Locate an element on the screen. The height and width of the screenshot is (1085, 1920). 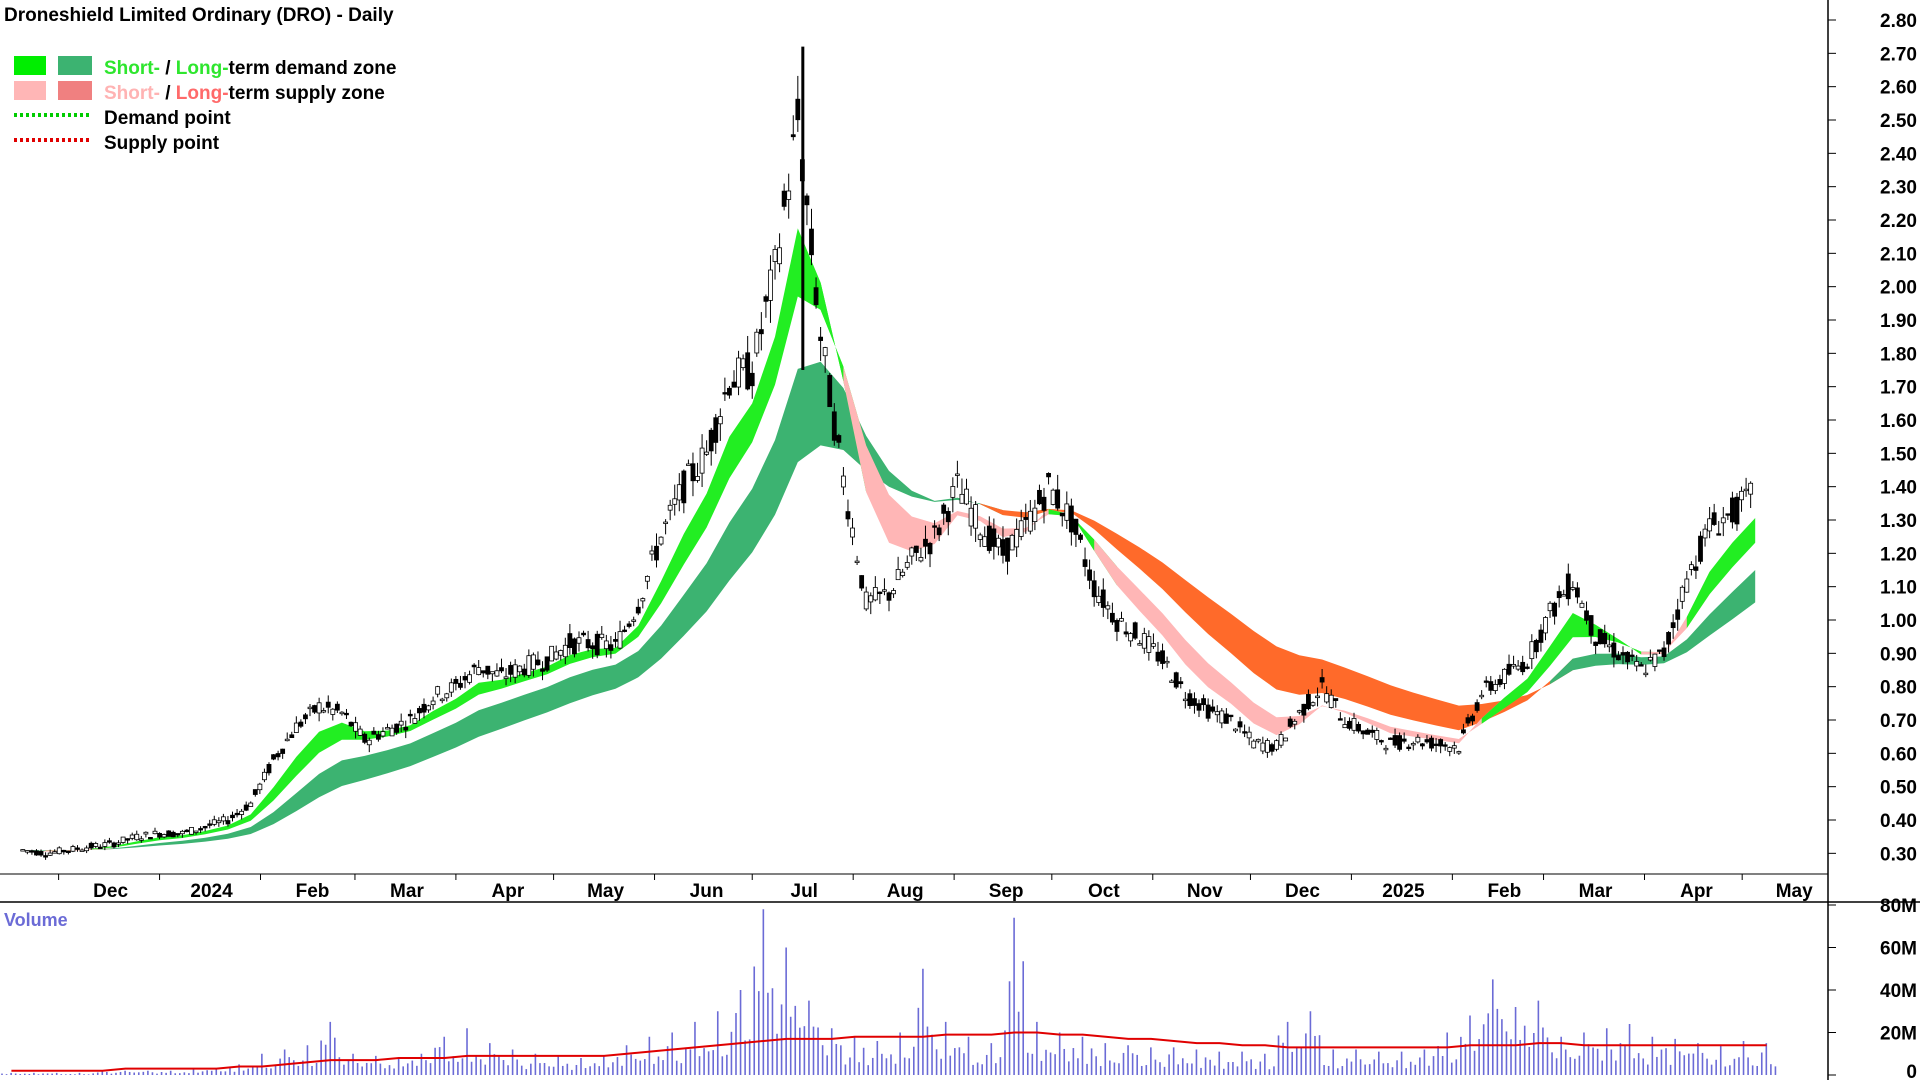
price-tick-label: 2.10 is located at coordinates (1898, 254).